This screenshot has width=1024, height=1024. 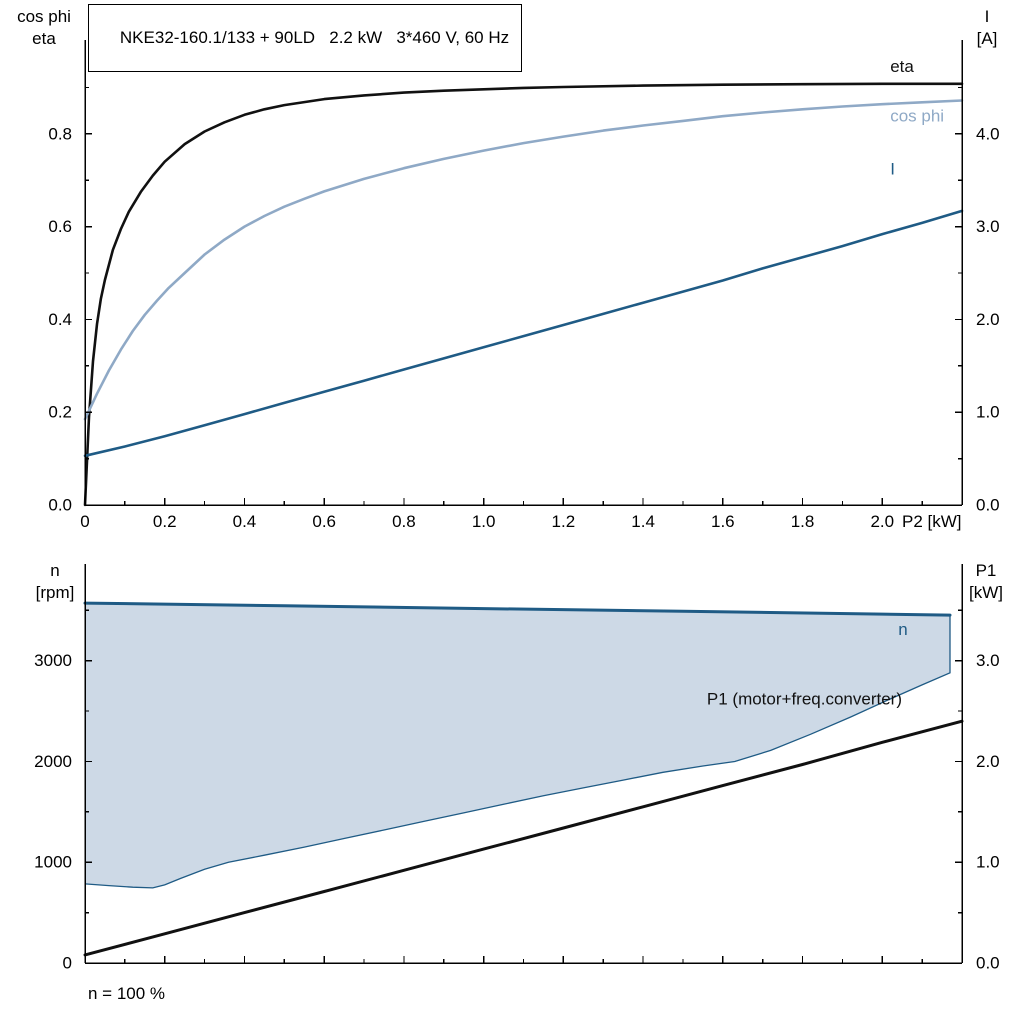 I want to click on lower-left-axis-title: n [rpm], so click(x=55, y=582).